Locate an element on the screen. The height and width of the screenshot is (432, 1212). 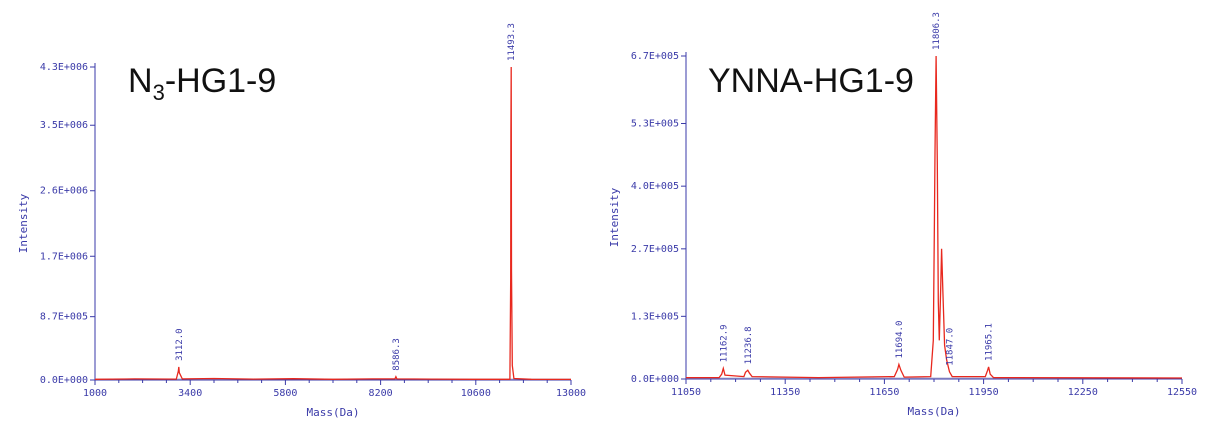
x-tick-label: 13000 is located at coordinates (571, 393).